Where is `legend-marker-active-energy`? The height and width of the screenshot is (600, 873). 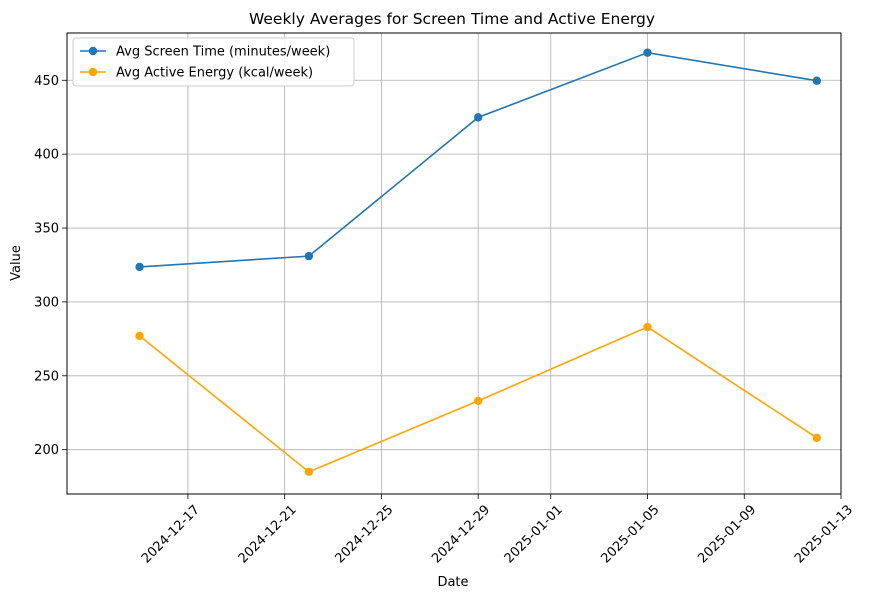 legend-marker-active-energy is located at coordinates (93, 72).